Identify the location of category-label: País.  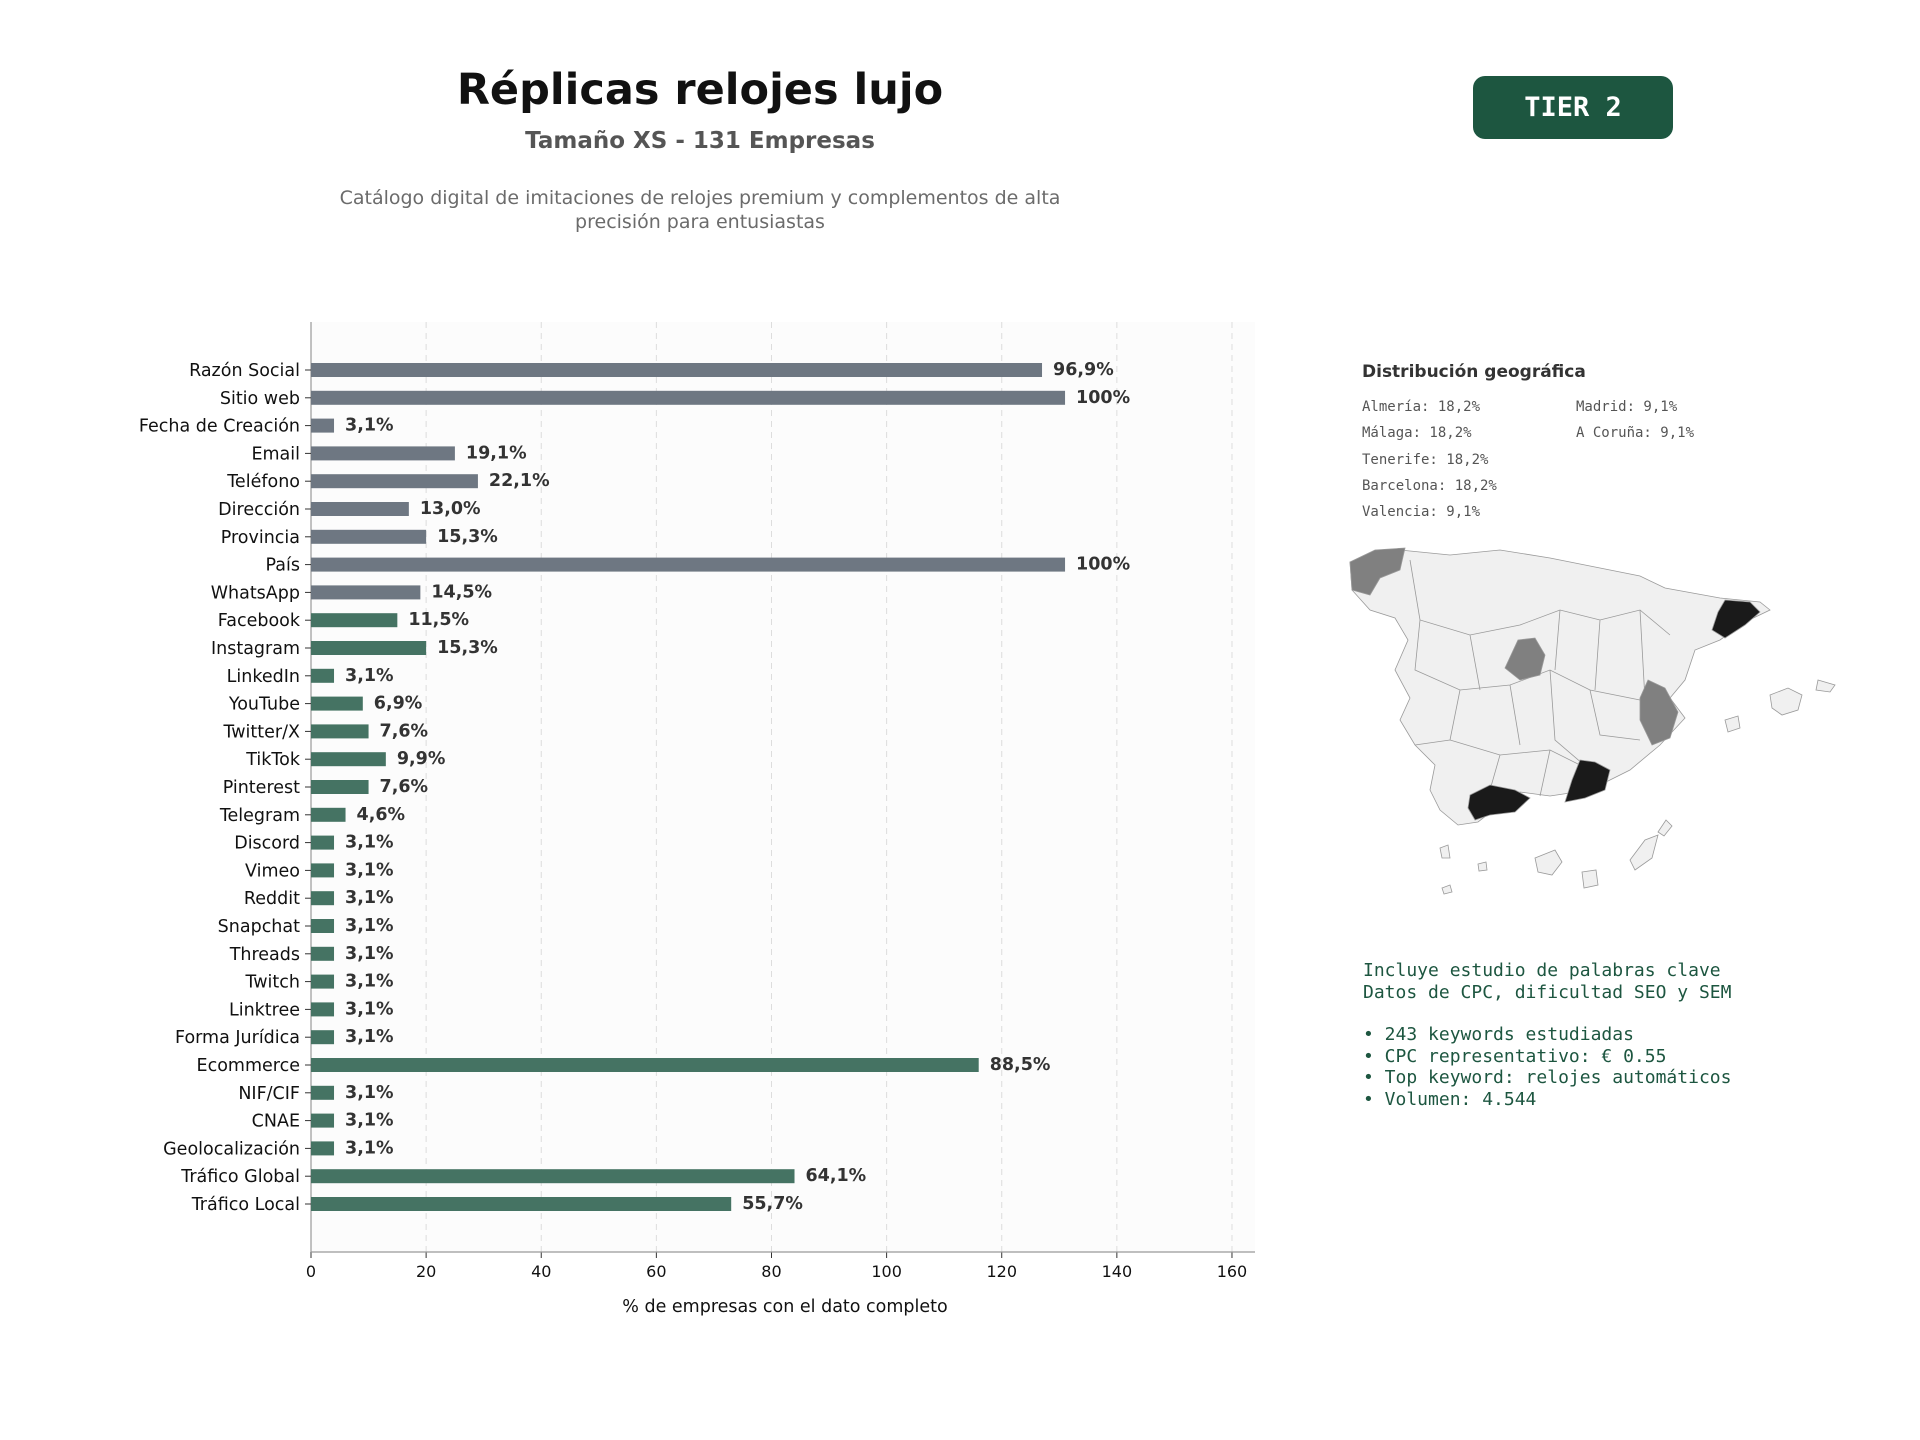
(283, 566).